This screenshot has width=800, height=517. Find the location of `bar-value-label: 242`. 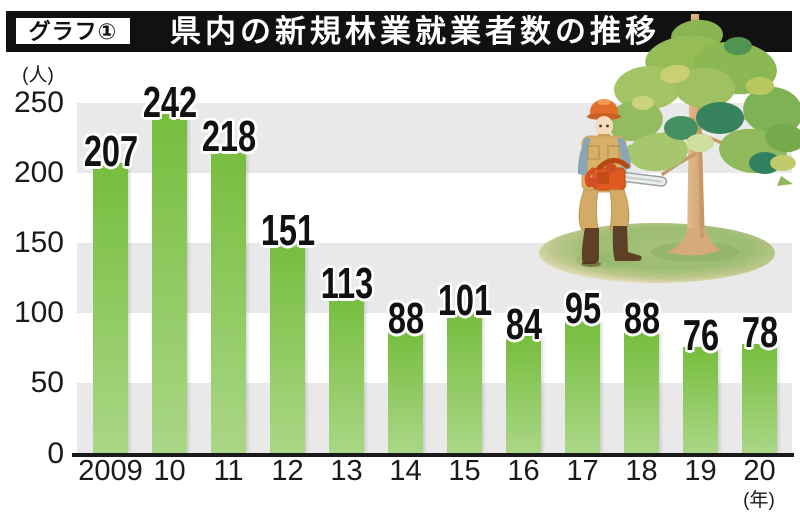

bar-value-label: 242 is located at coordinates (169, 103).